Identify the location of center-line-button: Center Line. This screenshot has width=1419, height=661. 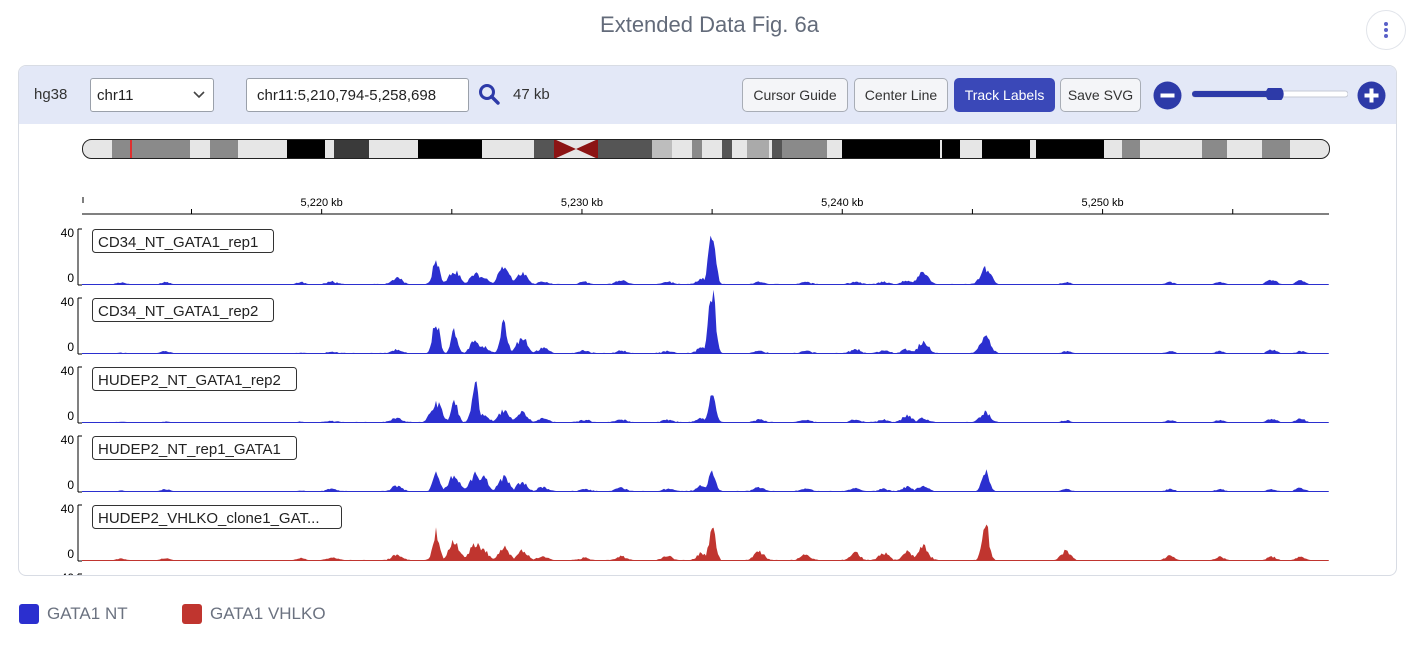
(901, 95).